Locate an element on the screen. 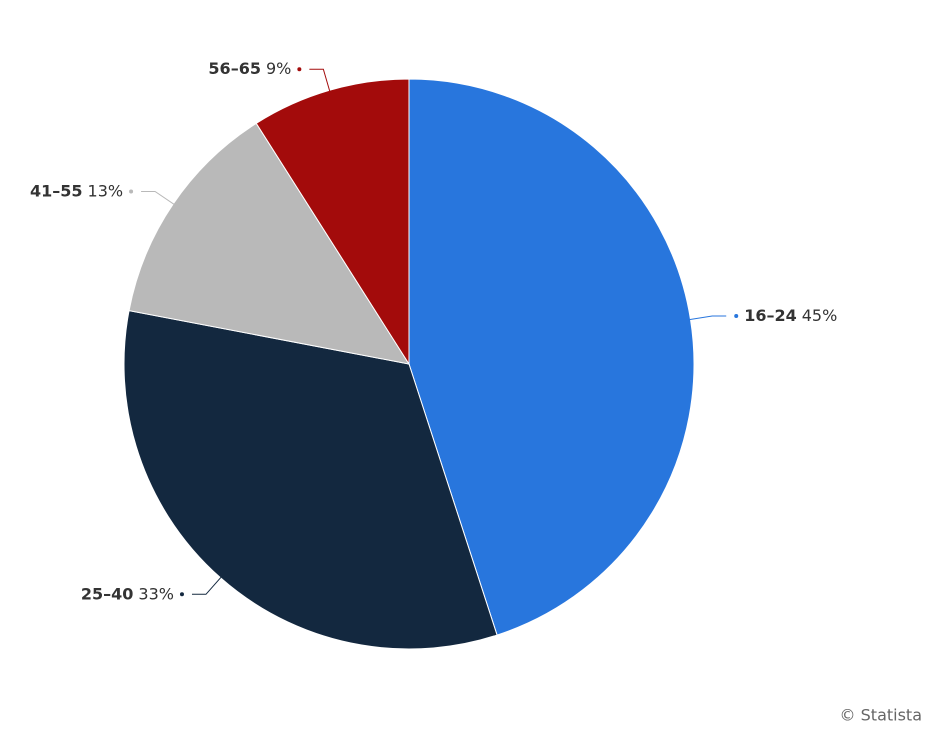  data-label: 25–40 33% is located at coordinates (127, 593).